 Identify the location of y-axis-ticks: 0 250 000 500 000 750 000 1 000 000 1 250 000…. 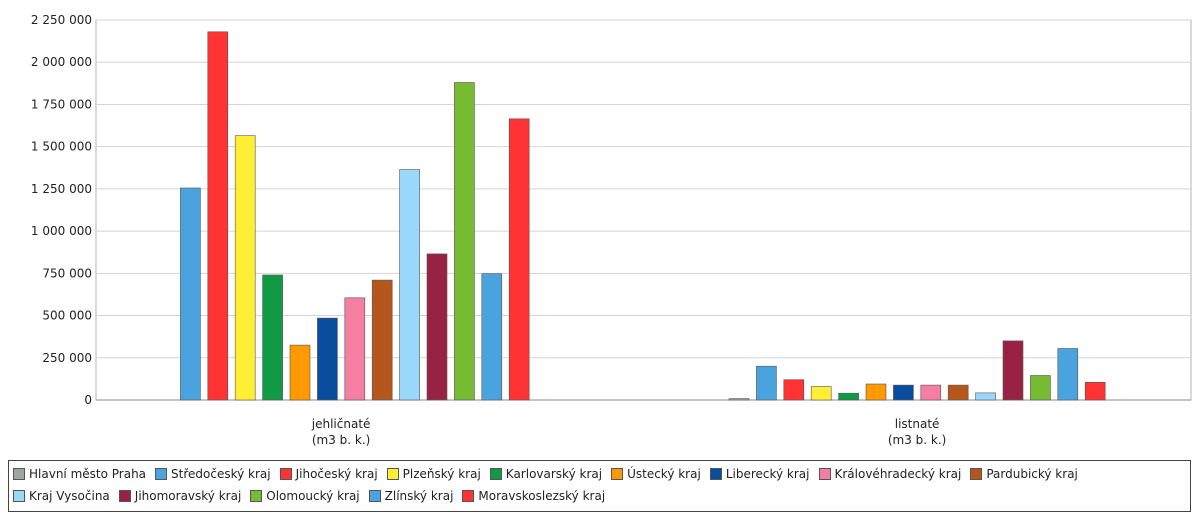
(61, 210).